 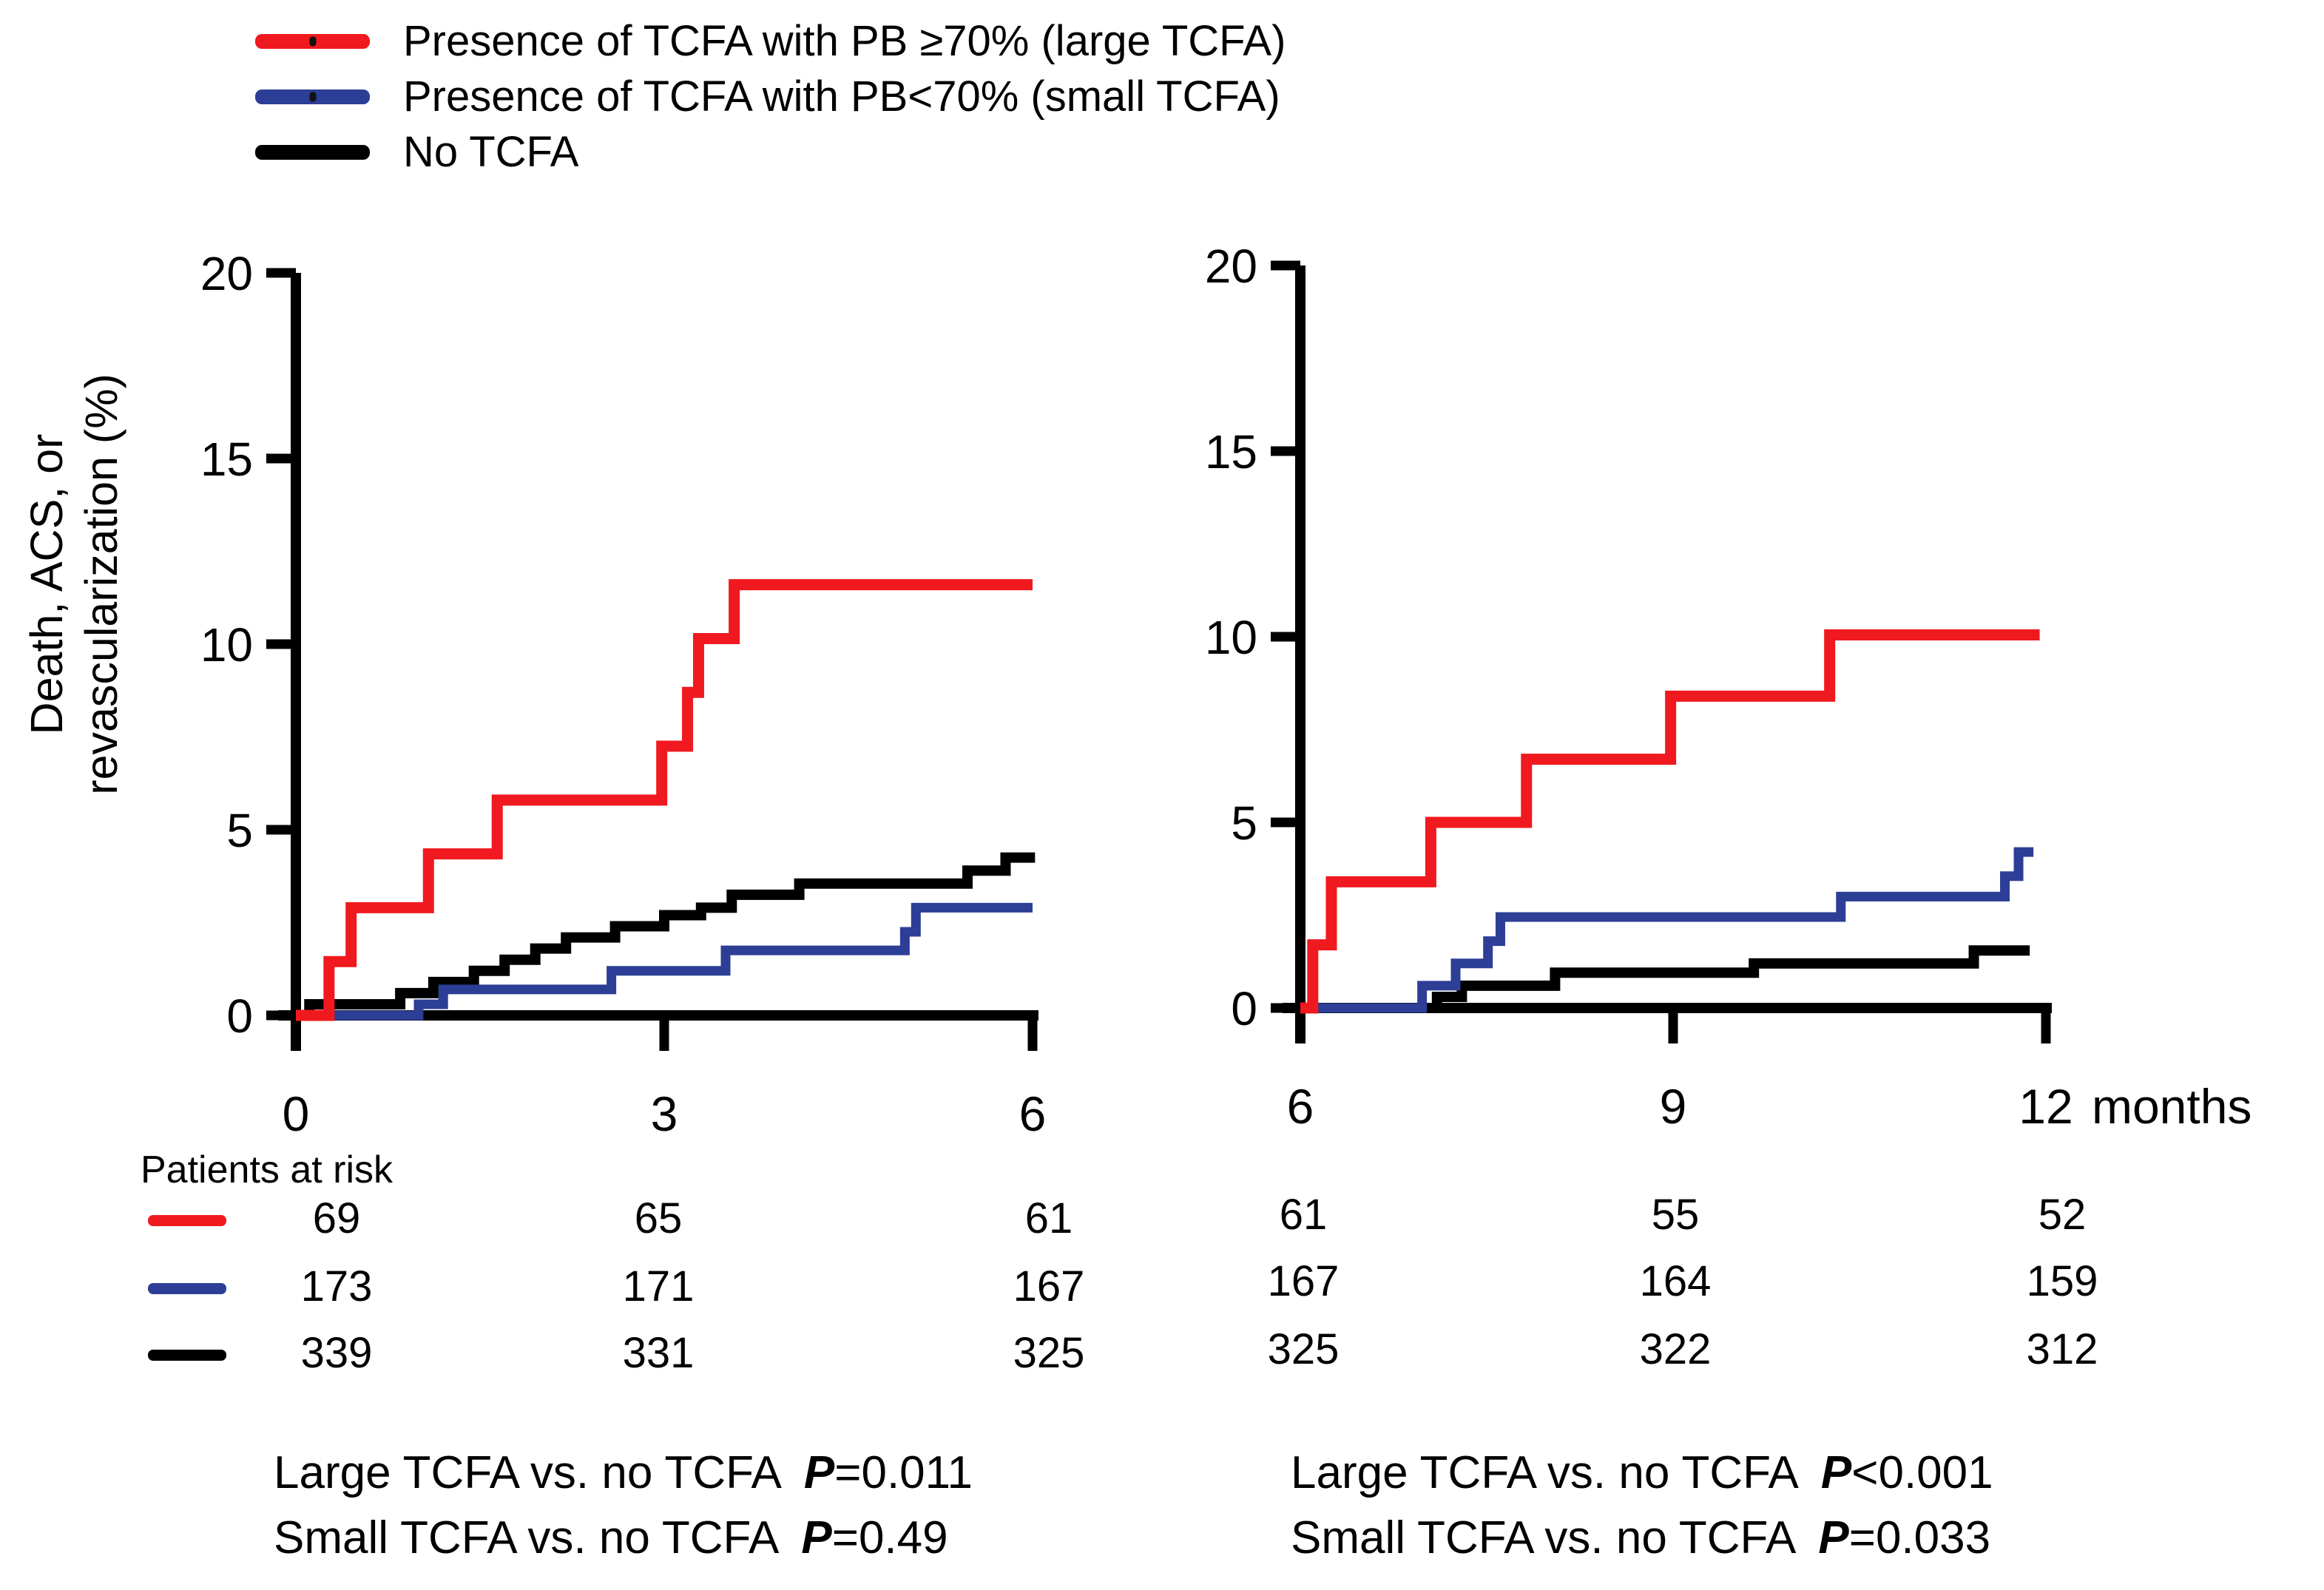 I want to click on p-value: <0.001, so click(x=1922, y=1472).